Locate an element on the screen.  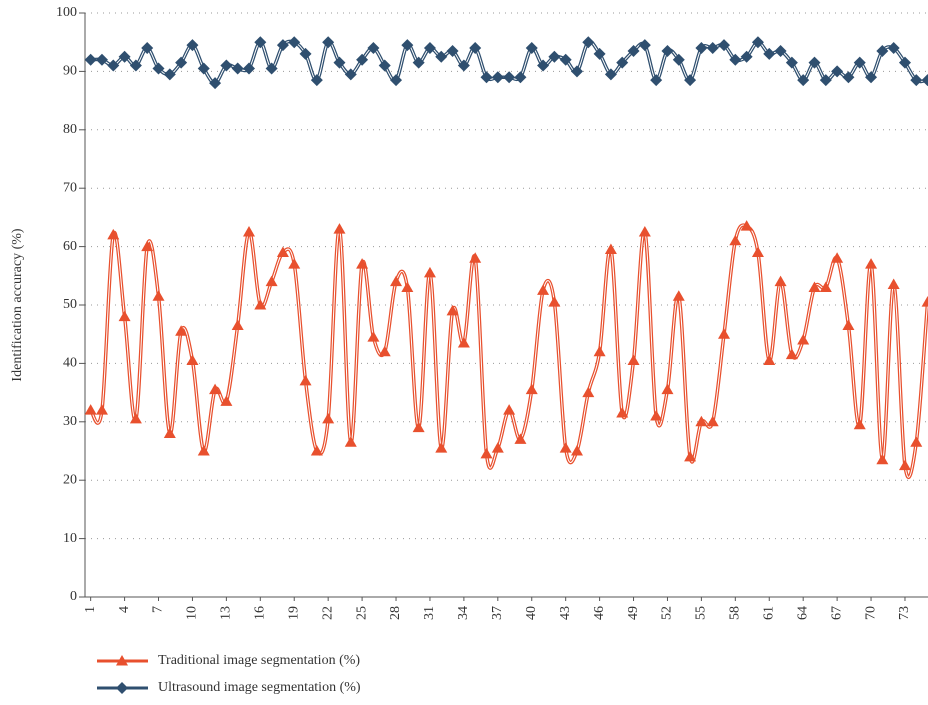
legend-label: Traditional image segmentation (%) is located at coordinates (259, 660).